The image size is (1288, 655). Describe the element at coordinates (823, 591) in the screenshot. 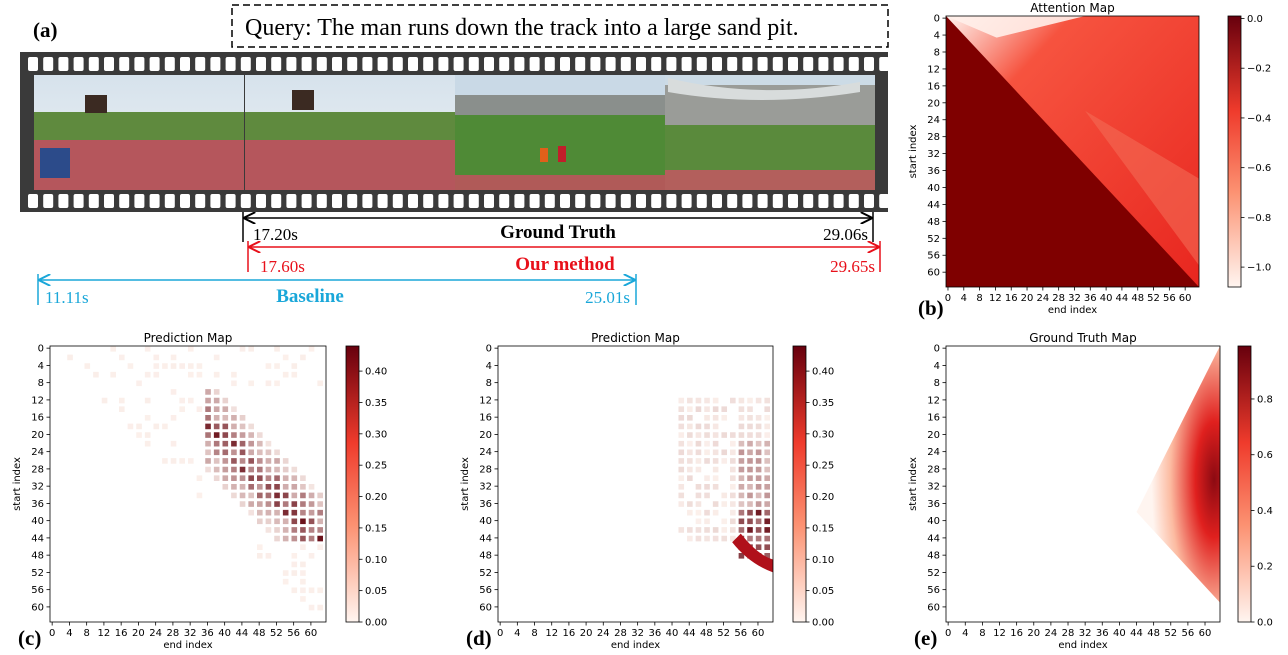

I see `colorbar-tick-label: 0.05` at that location.